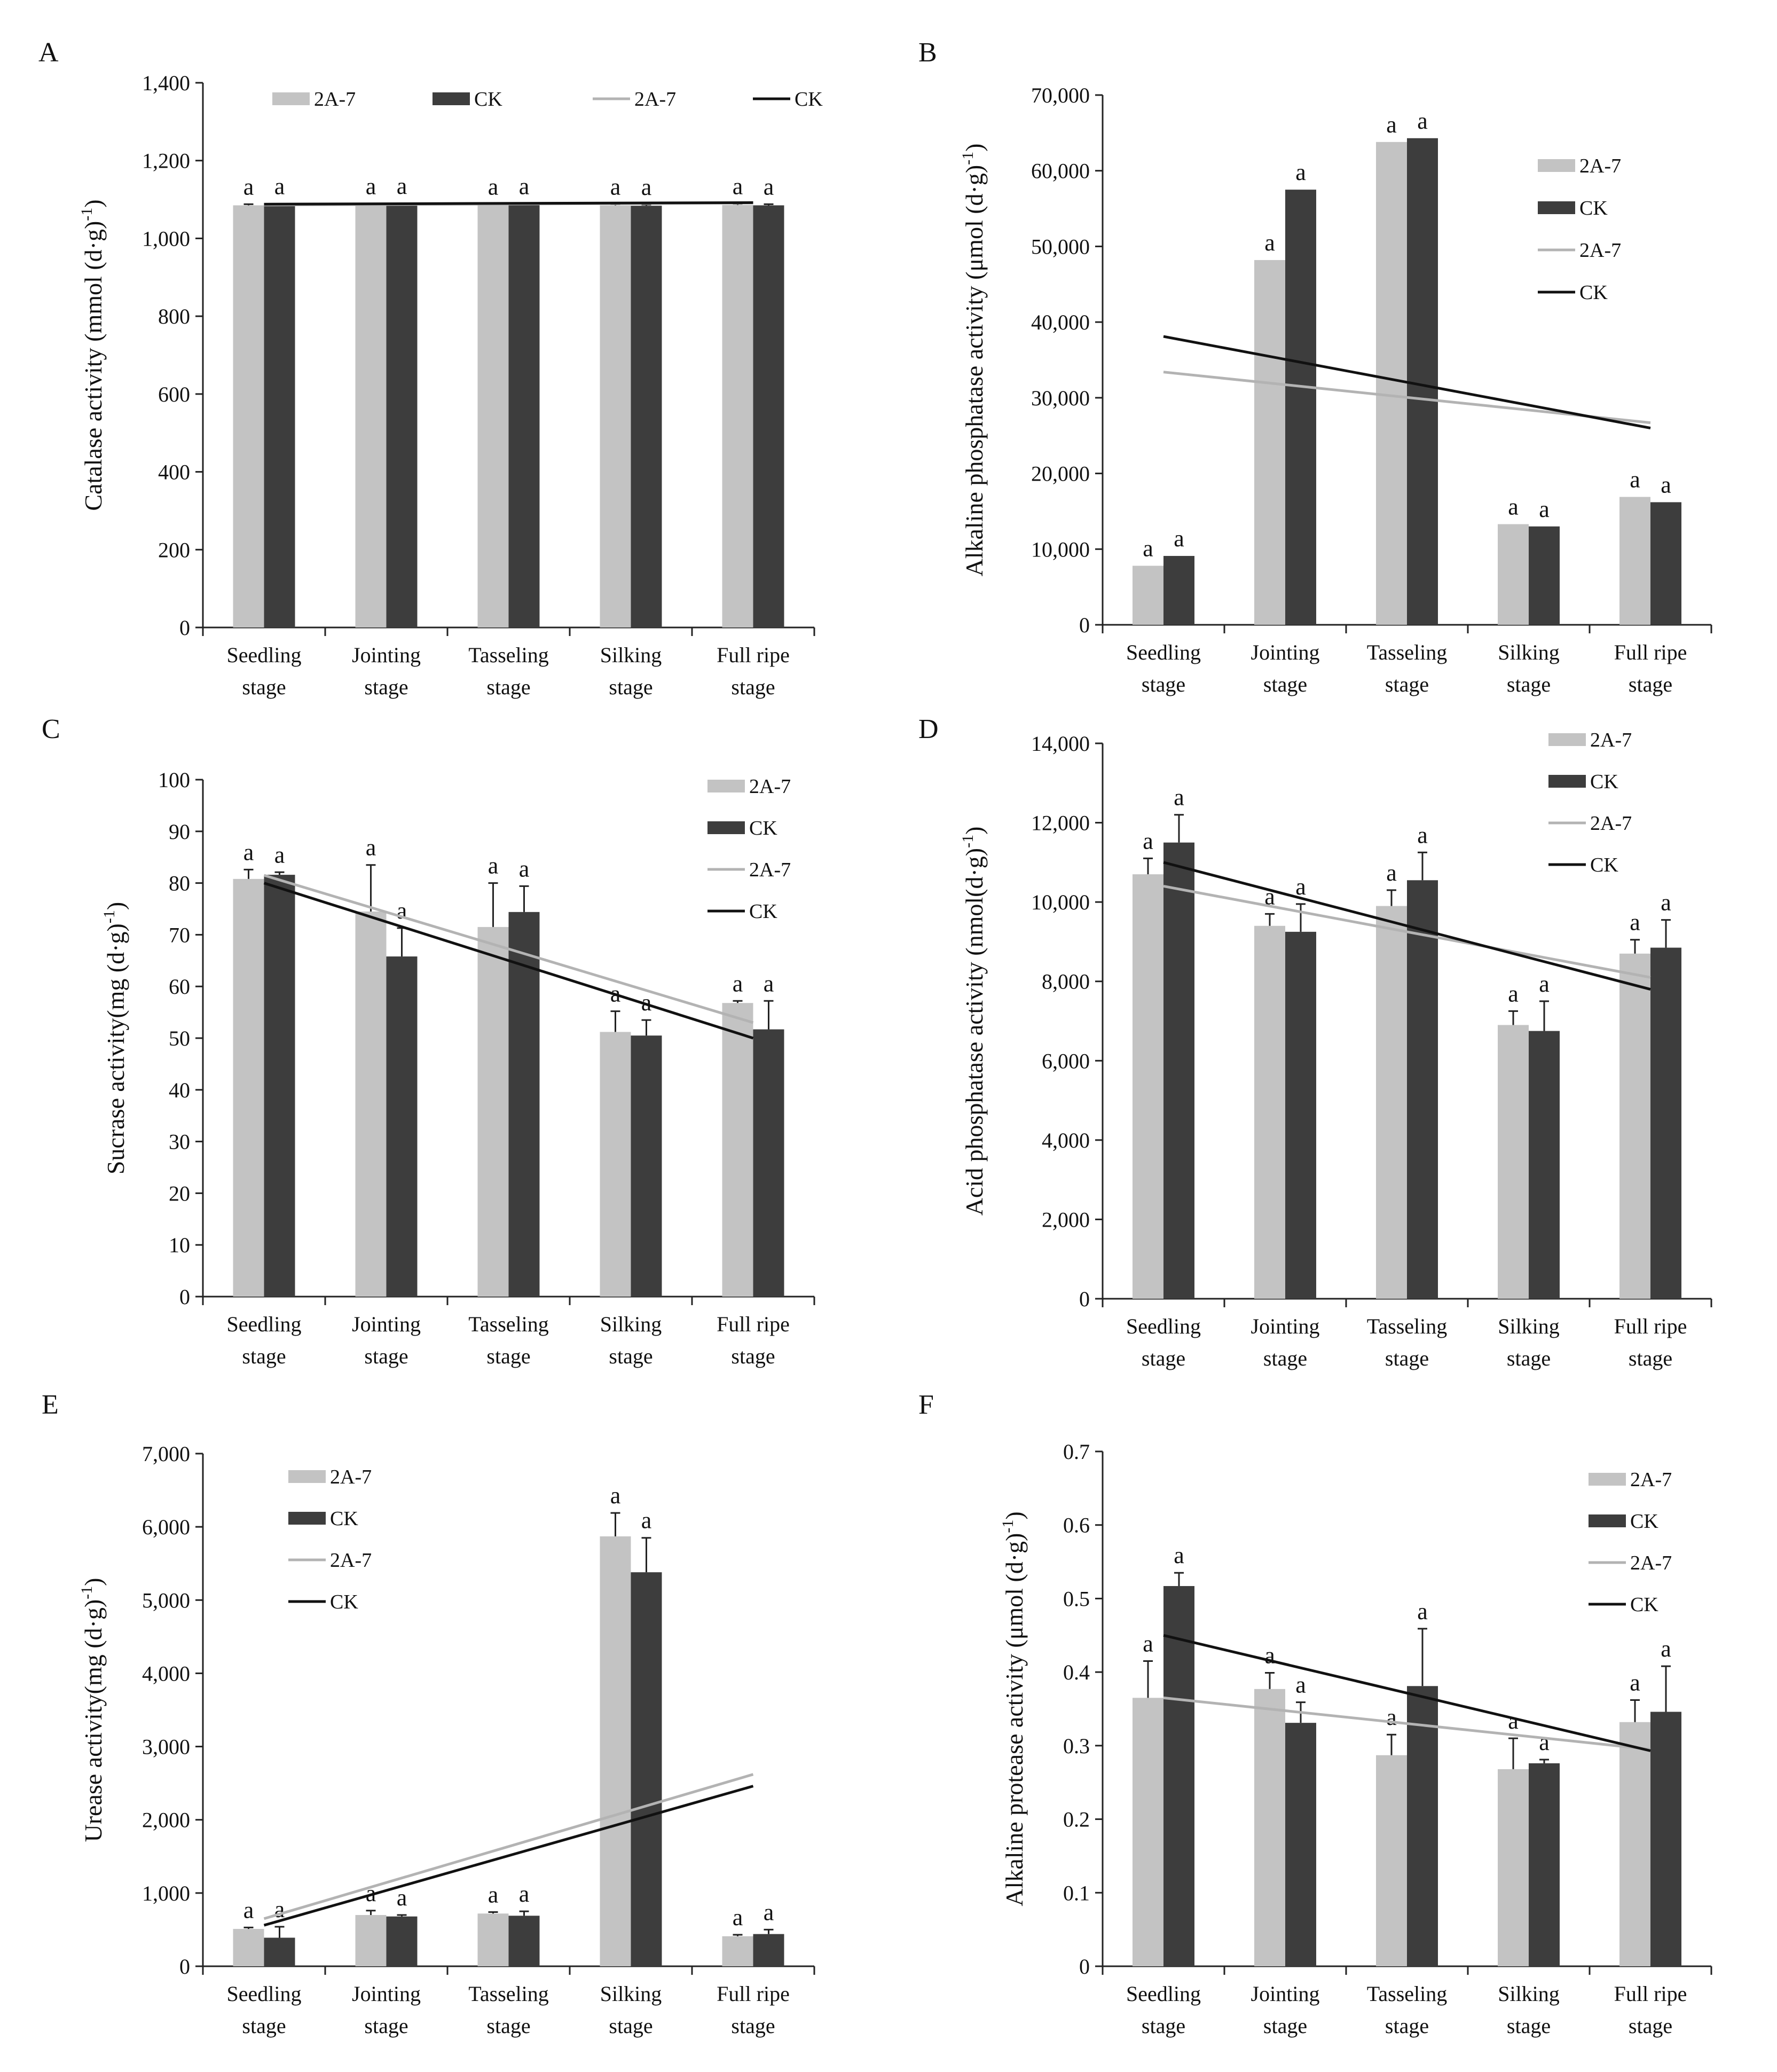  Describe the element at coordinates (1060, 246) in the screenshot. I see `y-tick-label: 50,000` at that location.